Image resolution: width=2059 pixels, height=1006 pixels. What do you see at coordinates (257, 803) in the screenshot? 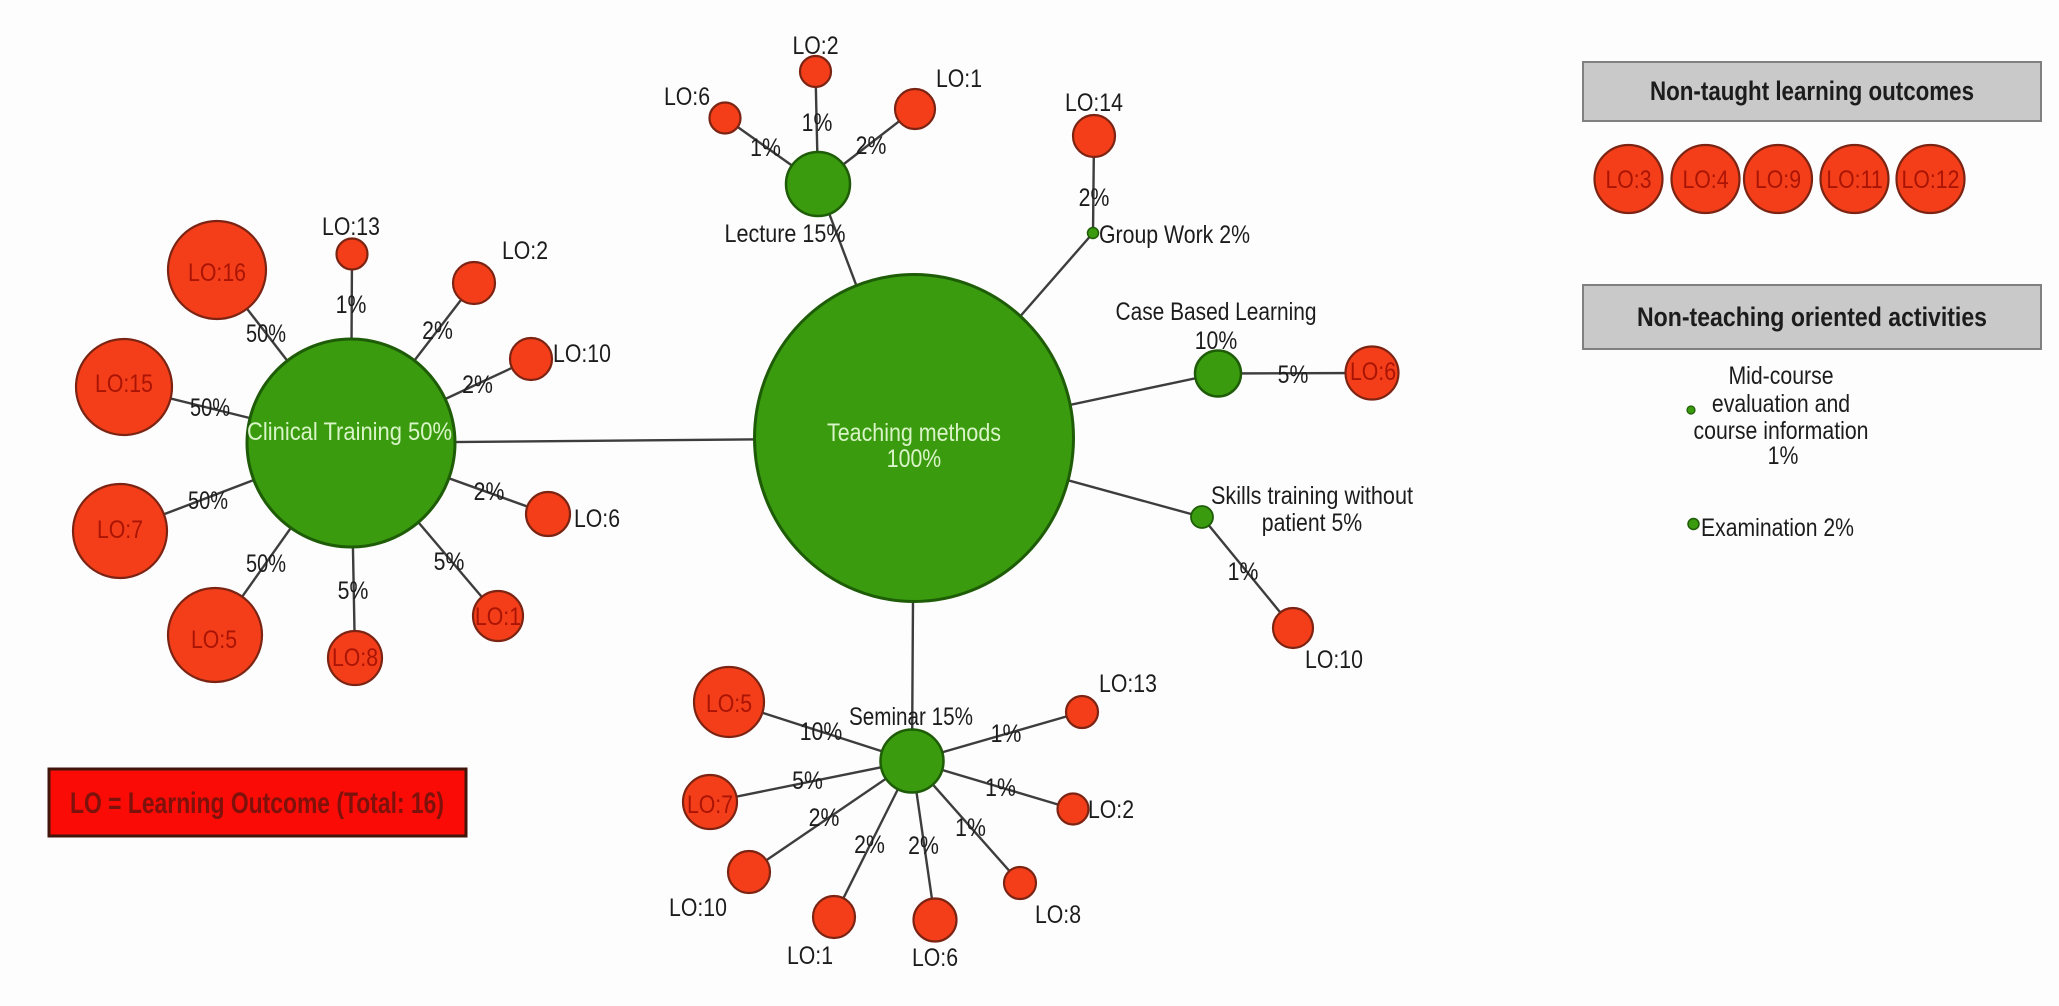
I see `svg-text:LO = Learning Outcome (Total:: LO = Learning Outcome (Total: 16)` at bounding box center [257, 803].